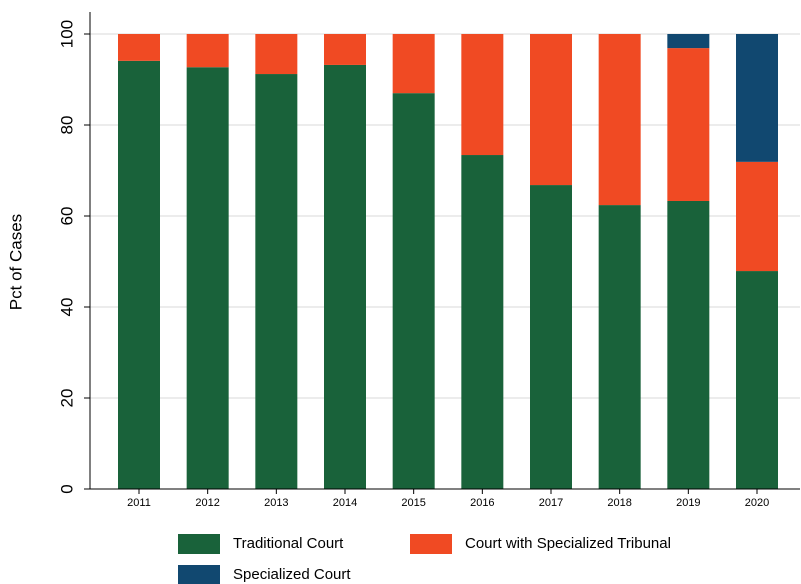 The height and width of the screenshot is (584, 801). Describe the element at coordinates (688, 503) in the screenshot. I see `x-tick-label: 2019` at that location.